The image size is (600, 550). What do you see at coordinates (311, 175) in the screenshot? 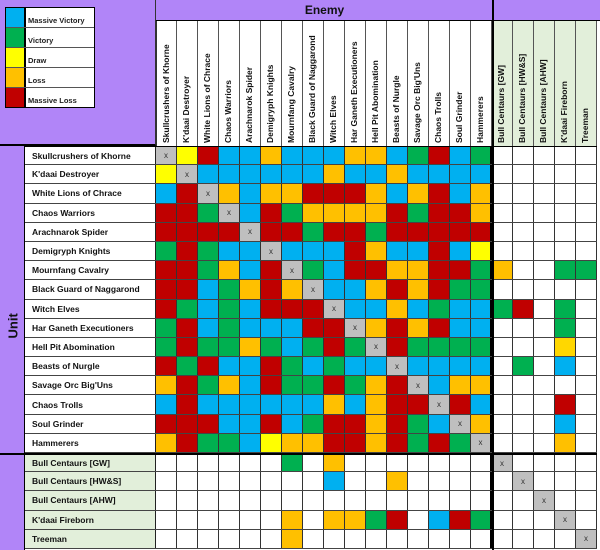
I see `table-row: K'daai Destroyer x` at bounding box center [311, 175].